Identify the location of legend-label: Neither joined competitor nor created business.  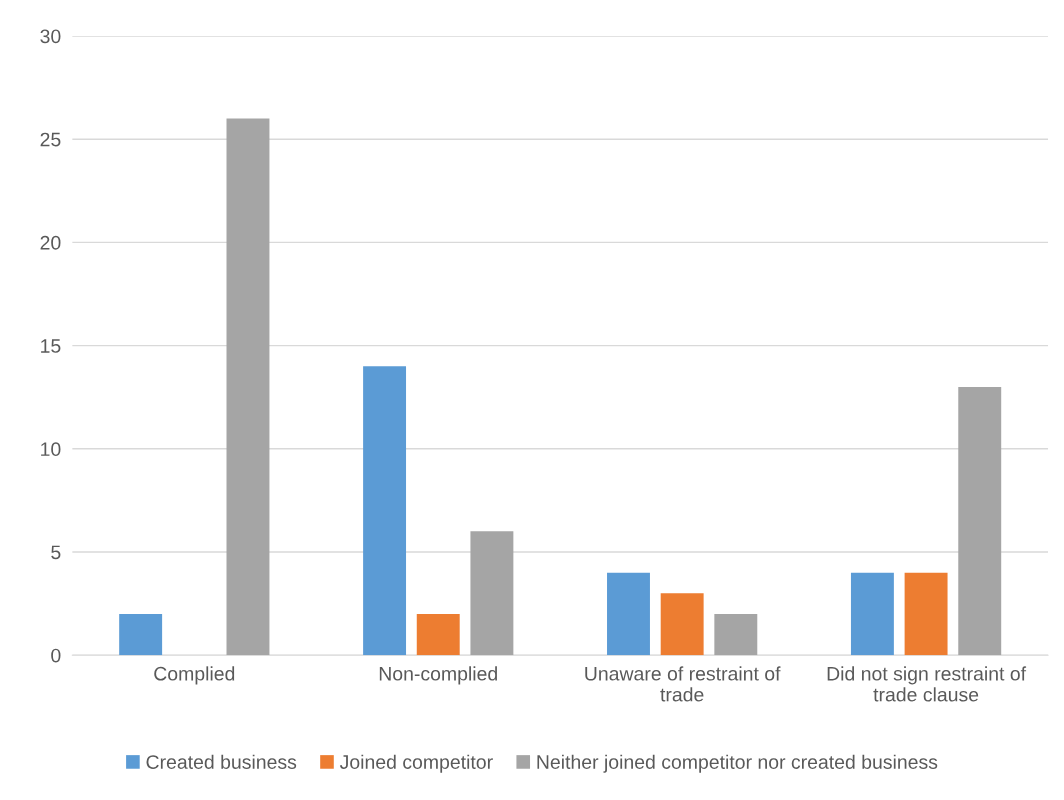
(737, 763).